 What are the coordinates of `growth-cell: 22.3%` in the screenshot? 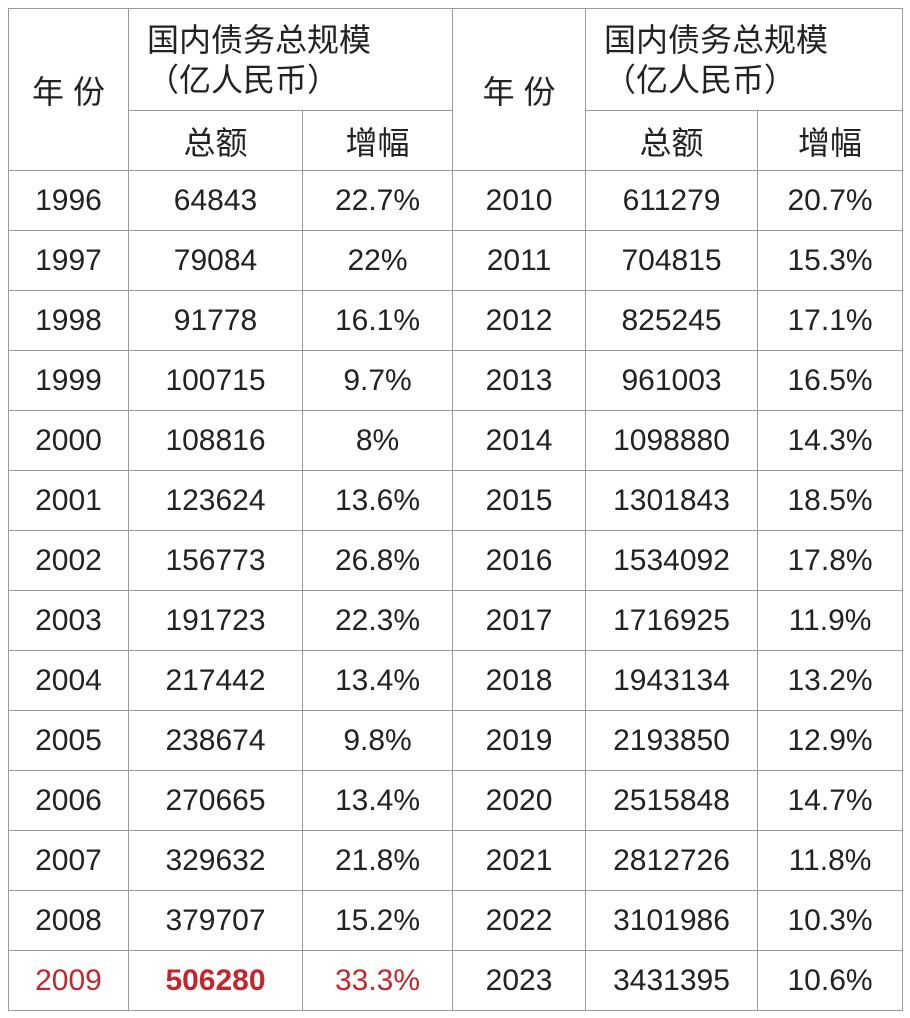 It's located at (377, 620).